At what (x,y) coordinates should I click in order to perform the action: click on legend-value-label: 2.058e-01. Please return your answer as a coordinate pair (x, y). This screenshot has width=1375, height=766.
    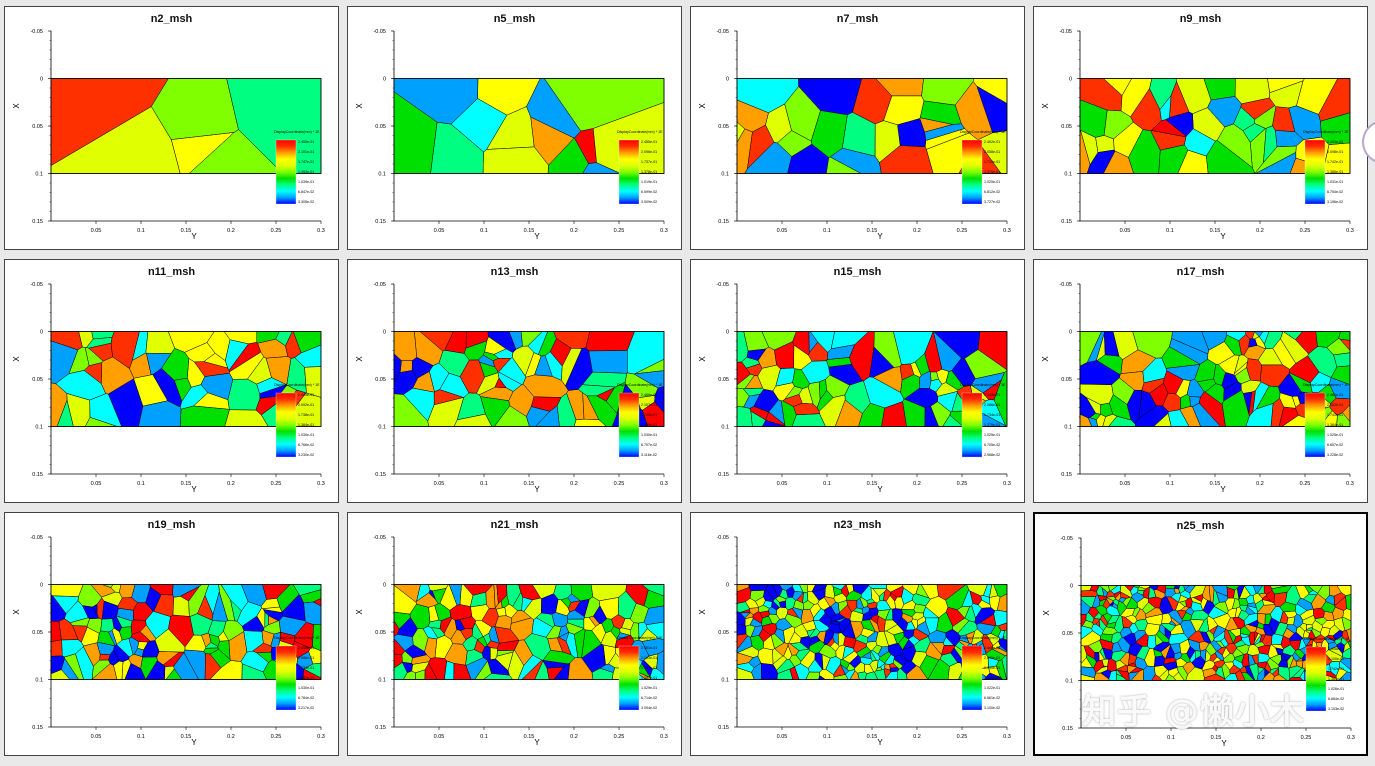
    Looking at the image, I should click on (992, 152).